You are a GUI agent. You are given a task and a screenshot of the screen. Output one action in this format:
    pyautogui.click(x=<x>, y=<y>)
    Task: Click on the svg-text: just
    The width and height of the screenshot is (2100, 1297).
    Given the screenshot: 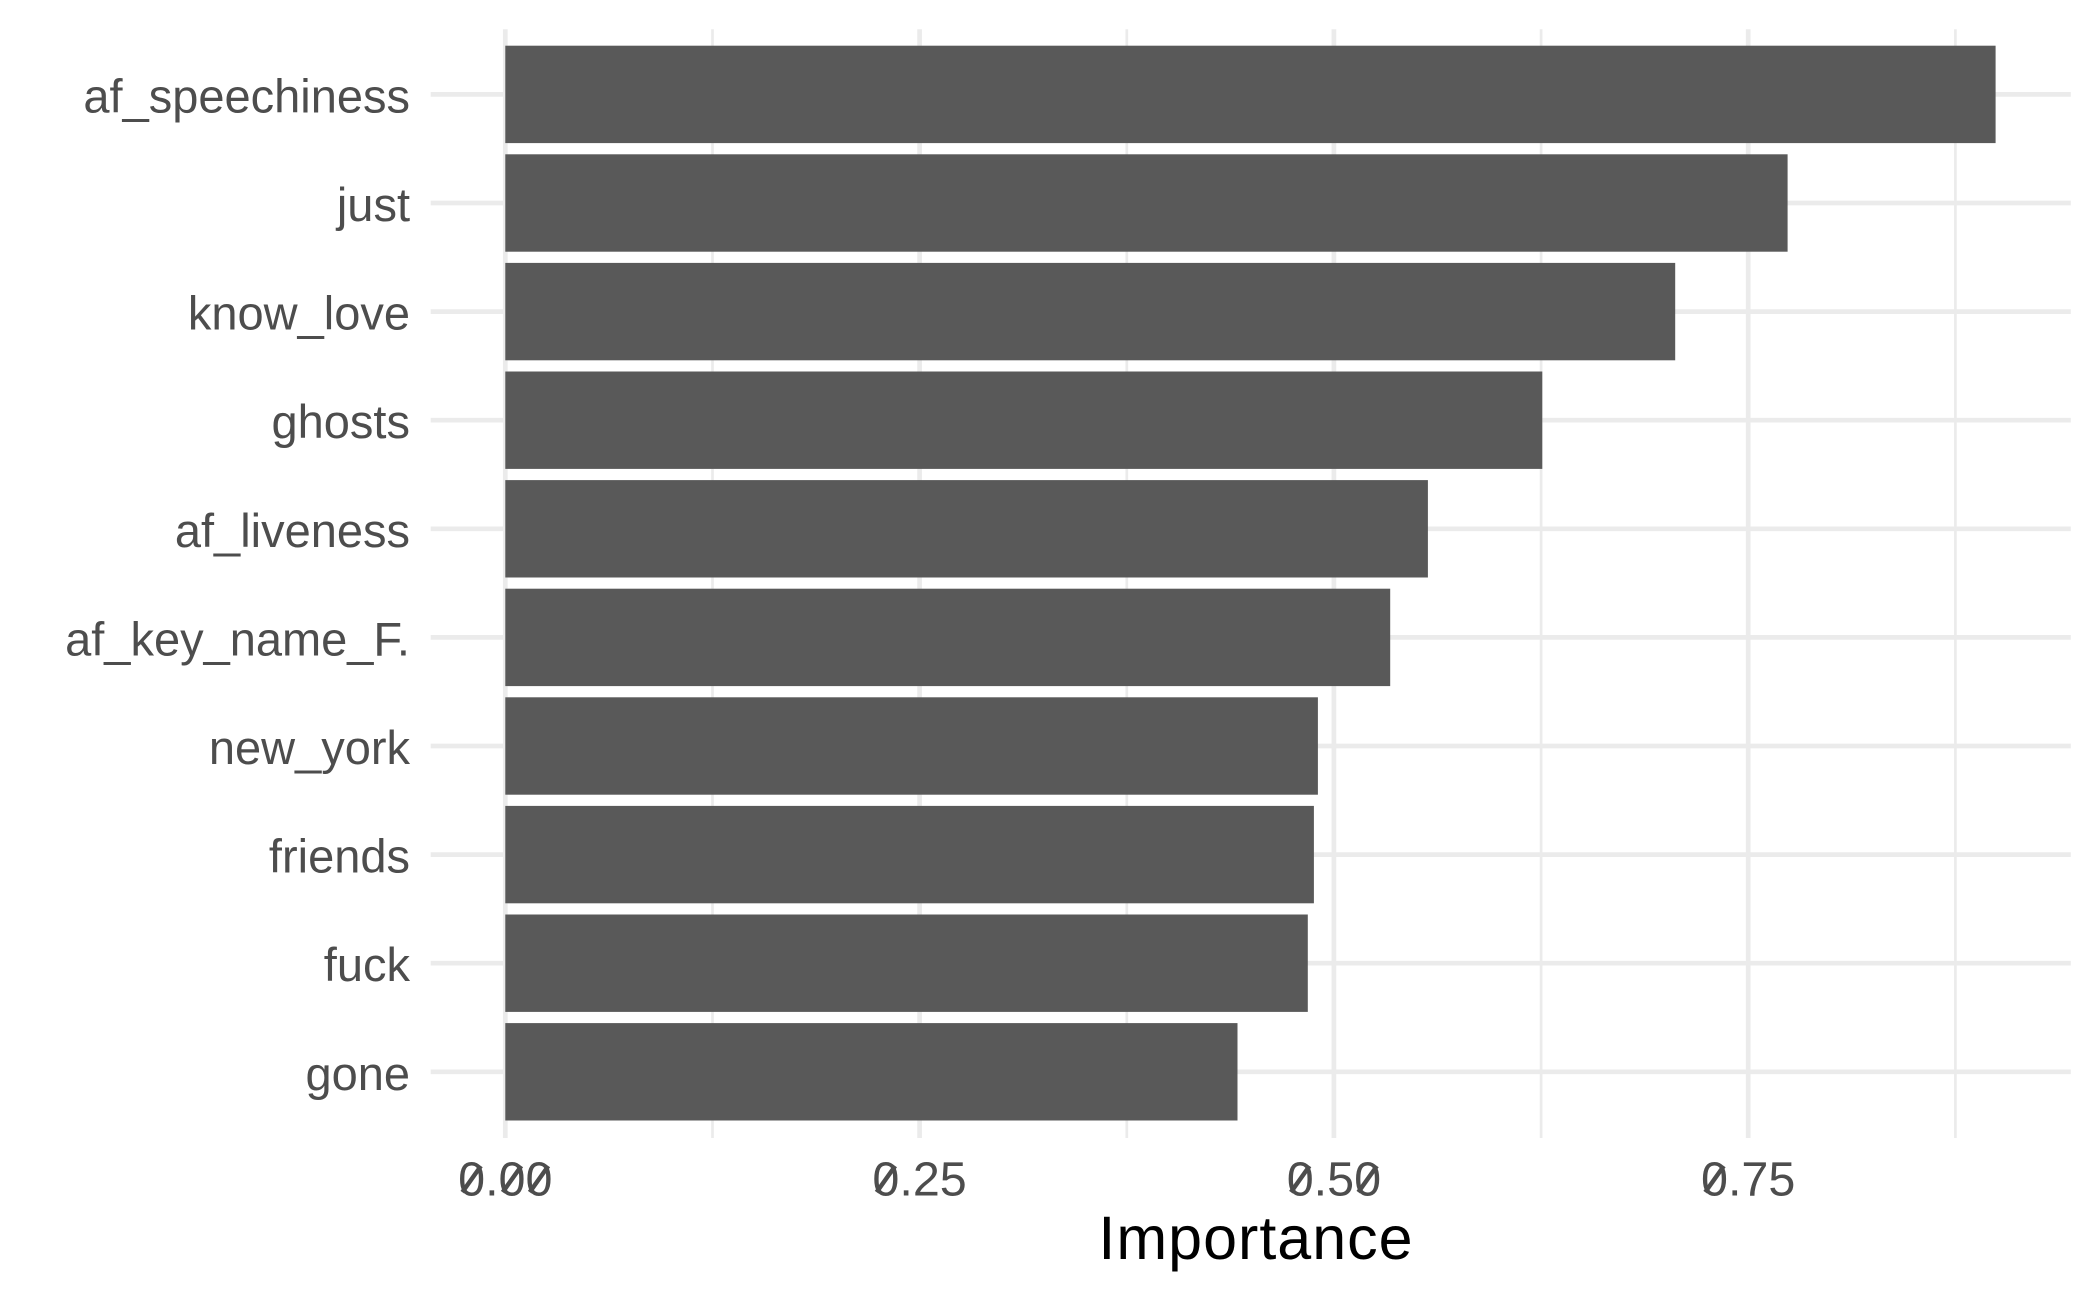 What is the action you would take?
    pyautogui.click(x=372, y=204)
    